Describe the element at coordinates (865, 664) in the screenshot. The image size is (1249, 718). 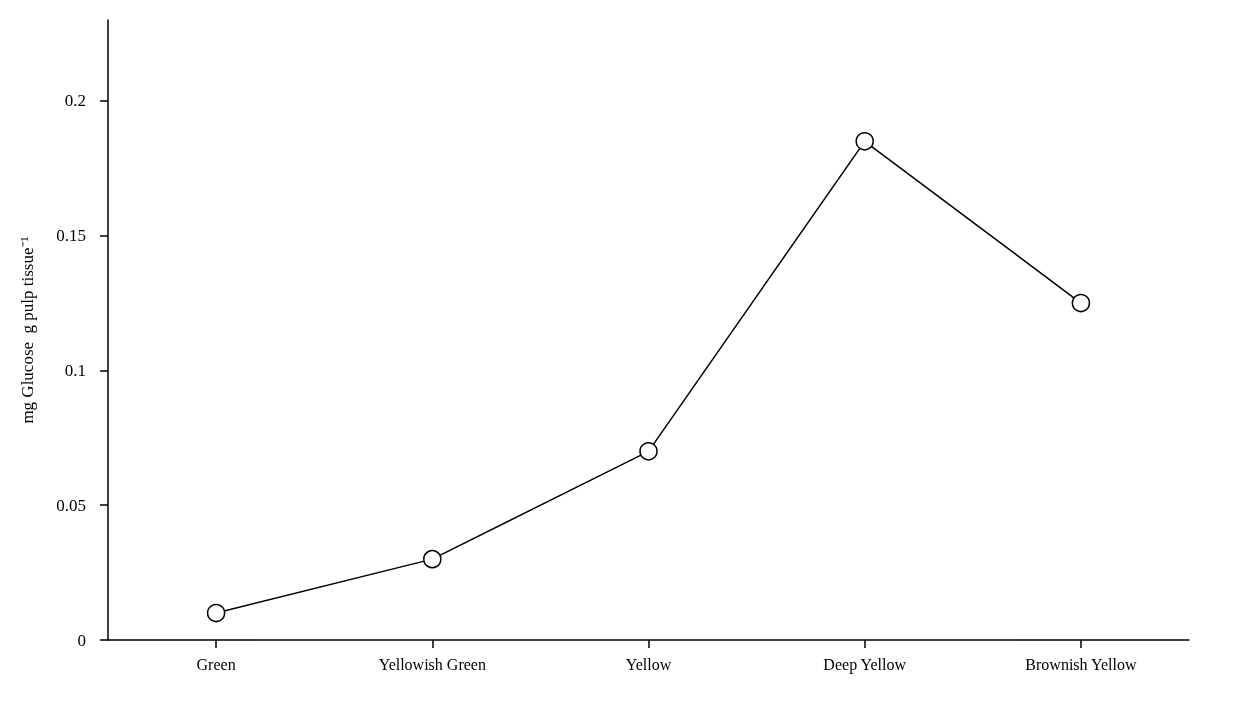
I see `x-tick-label: Deep Yellow` at that location.